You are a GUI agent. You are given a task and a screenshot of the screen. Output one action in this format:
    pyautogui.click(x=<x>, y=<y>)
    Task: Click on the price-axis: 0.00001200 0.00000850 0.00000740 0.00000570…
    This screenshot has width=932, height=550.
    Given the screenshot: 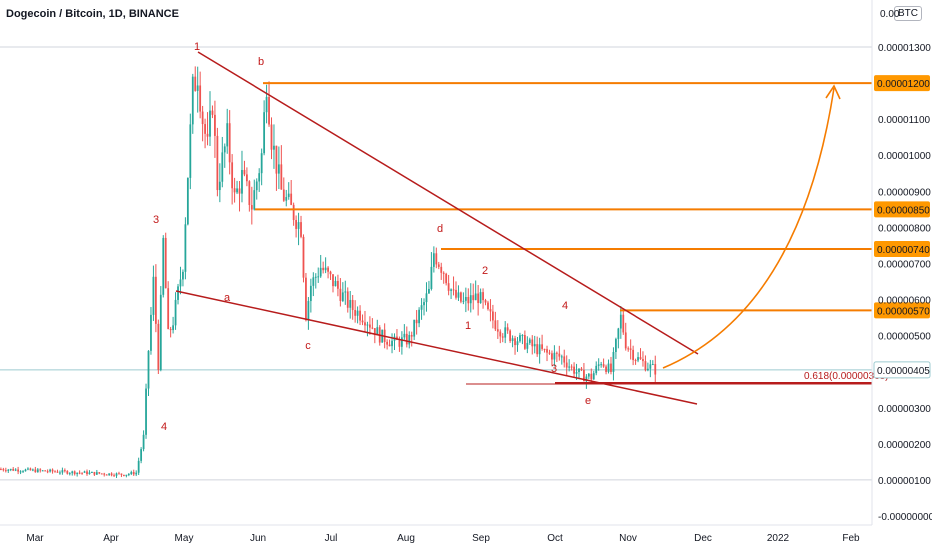 What is the action you would take?
    pyautogui.click(x=901, y=262)
    